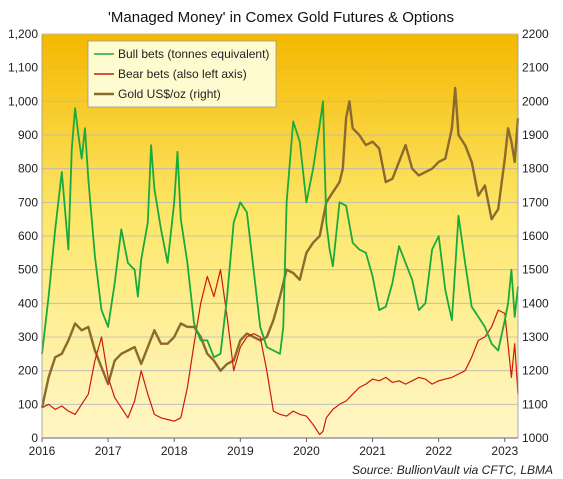 The width and height of the screenshot is (563, 479). What do you see at coordinates (28, 337) in the screenshot?
I see `y-left-tick-label: 300` at bounding box center [28, 337].